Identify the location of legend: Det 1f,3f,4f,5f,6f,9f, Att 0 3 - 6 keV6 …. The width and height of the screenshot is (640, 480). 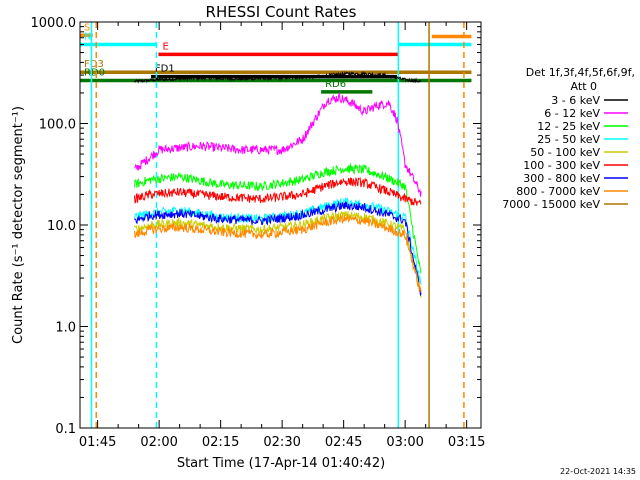
(568, 138).